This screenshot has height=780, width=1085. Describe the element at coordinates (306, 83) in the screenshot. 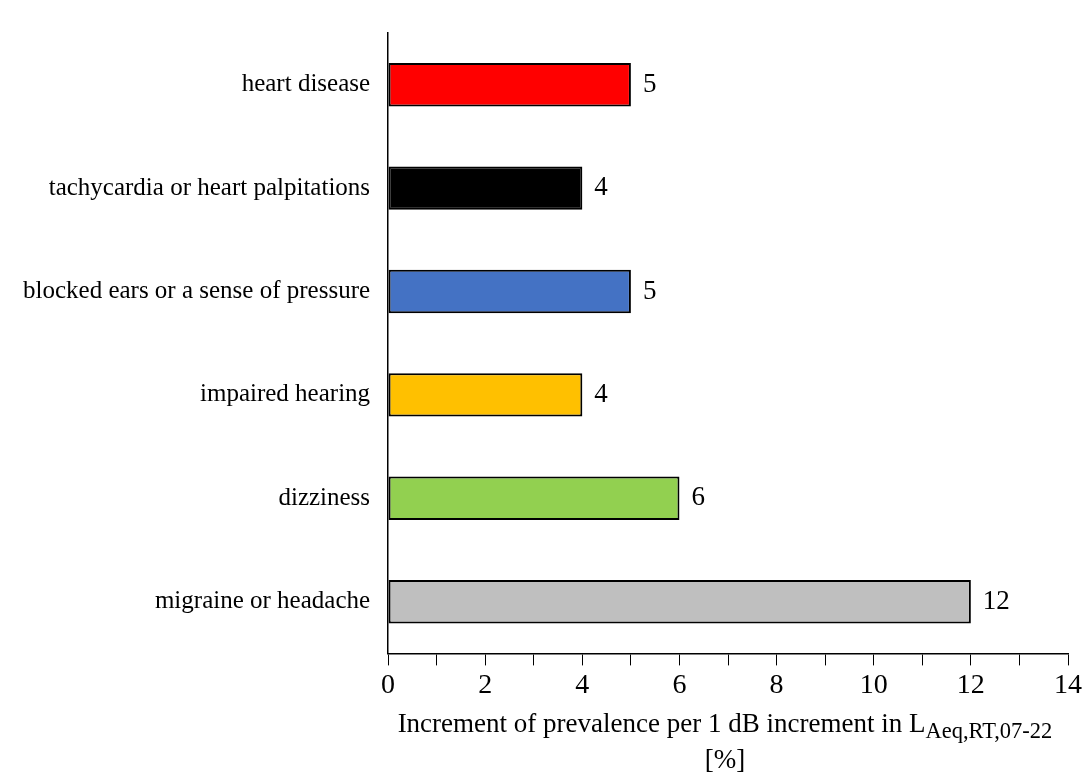

I see `y-tick-label: heart disease` at that location.